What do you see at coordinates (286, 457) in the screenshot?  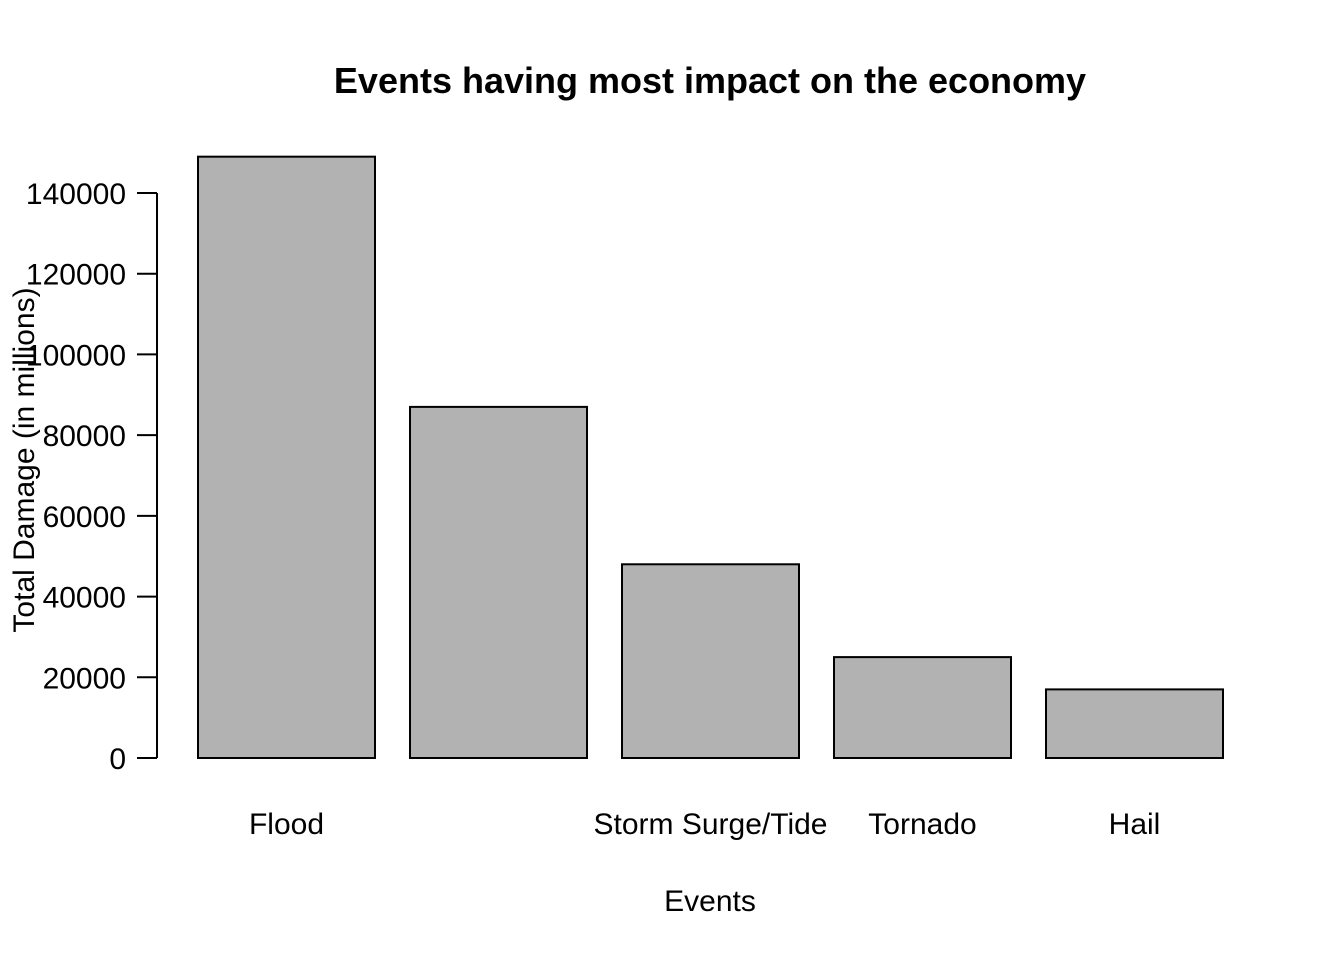 I see `bar-flood` at bounding box center [286, 457].